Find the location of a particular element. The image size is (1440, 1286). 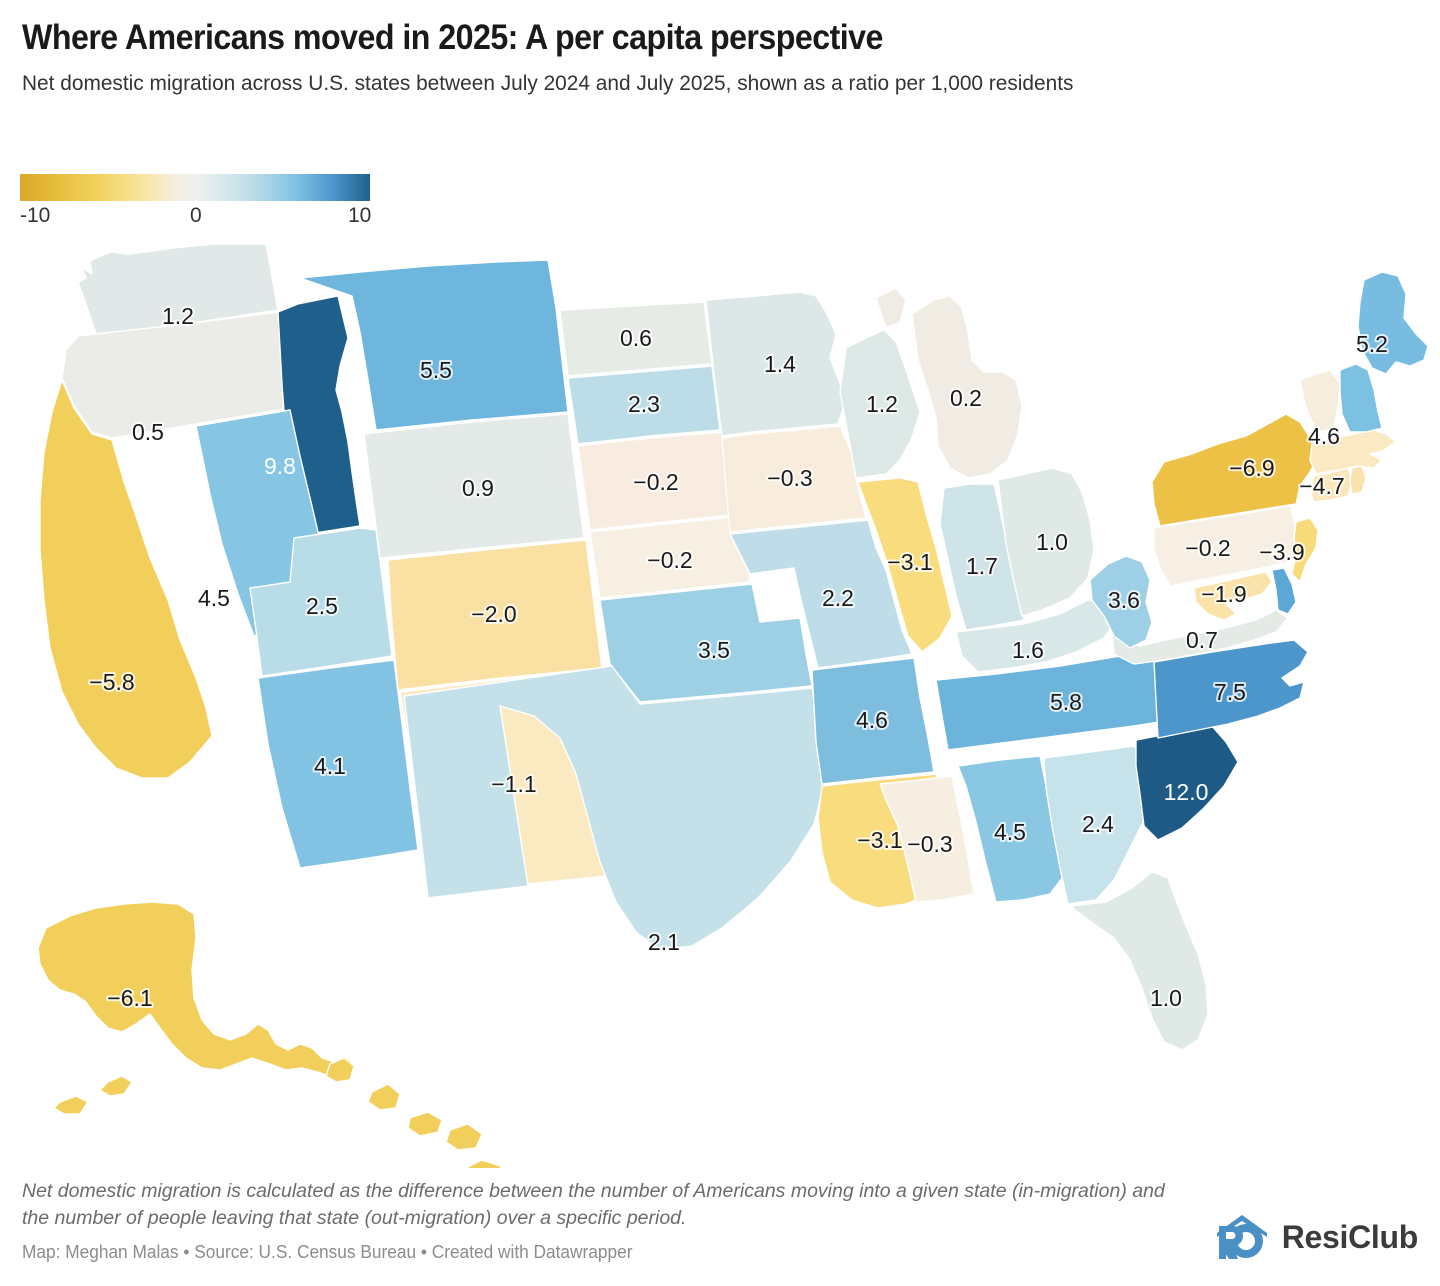

state-shape-fl: Florida is located at coordinates (1139, 961).